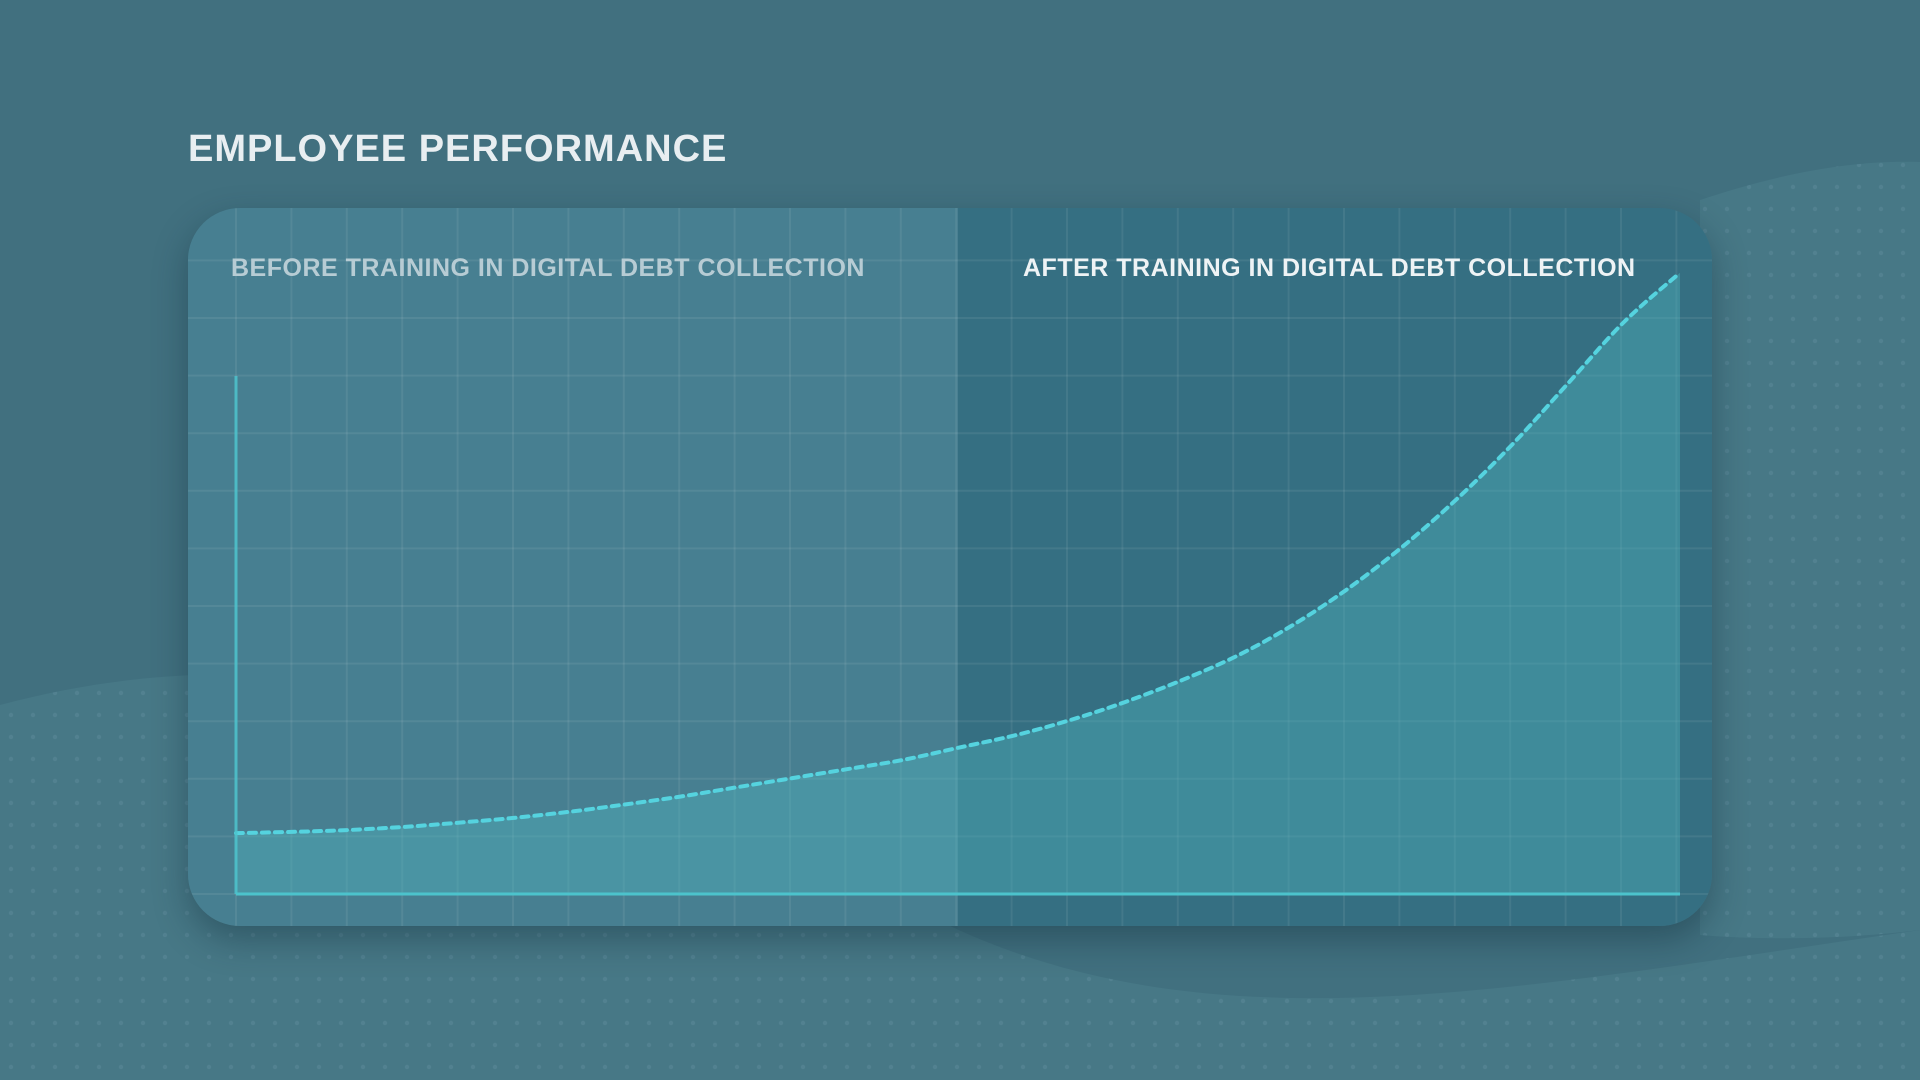 This screenshot has height=1080, width=1920. Describe the element at coordinates (458, 149) in the screenshot. I see `page-title: EMPLOYEE PERFORMANCE` at that location.